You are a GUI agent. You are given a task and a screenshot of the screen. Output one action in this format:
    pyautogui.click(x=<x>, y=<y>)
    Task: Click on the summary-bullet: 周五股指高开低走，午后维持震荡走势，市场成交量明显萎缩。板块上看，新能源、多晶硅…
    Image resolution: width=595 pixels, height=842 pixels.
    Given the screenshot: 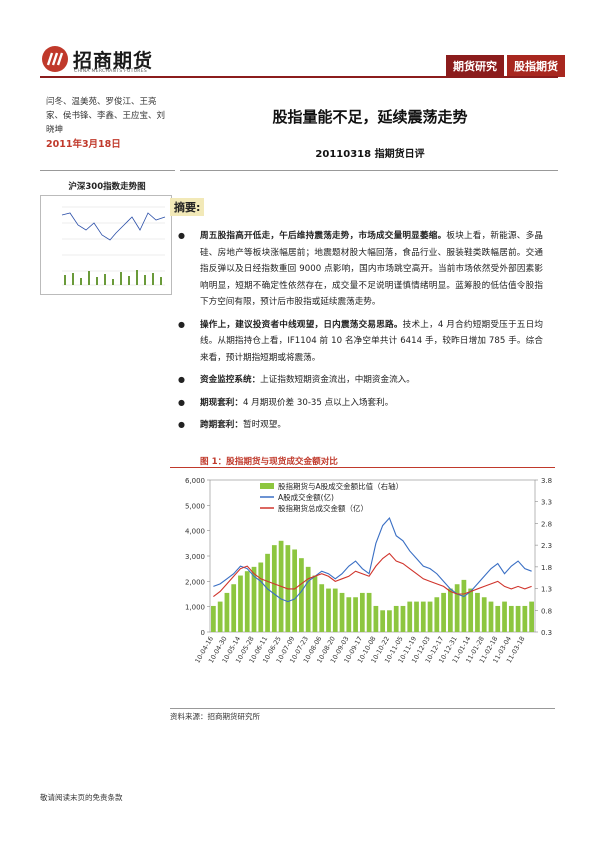 What is the action you would take?
    pyautogui.click(x=360, y=269)
    